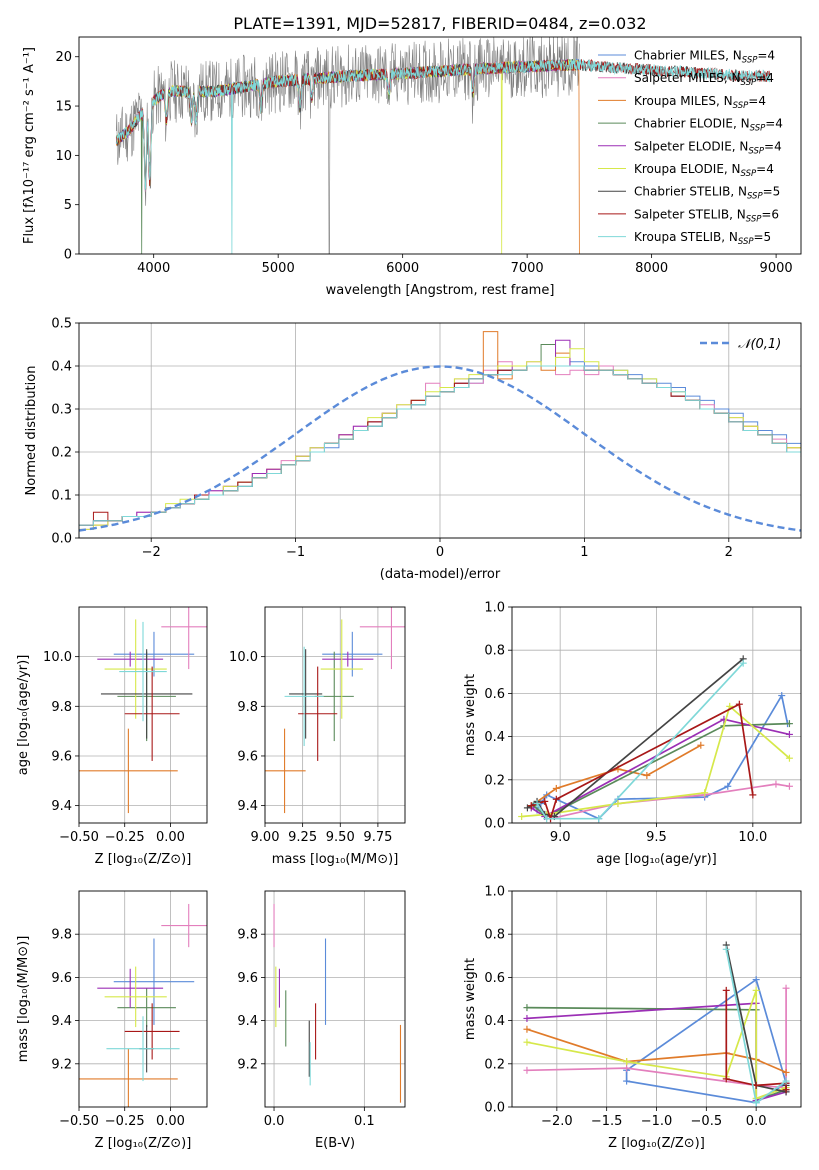 The height and width of the screenshot is (1170, 819). Describe the element at coordinates (494, 1108) in the screenshot. I see `weight_vs_Z-ytick-label: 0.0` at that location.